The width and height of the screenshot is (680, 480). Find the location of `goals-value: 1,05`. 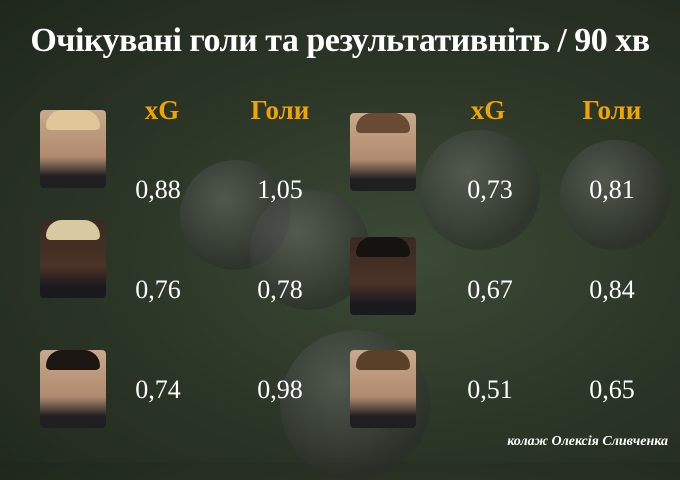

goals-value: 1,05 is located at coordinates (280, 189).